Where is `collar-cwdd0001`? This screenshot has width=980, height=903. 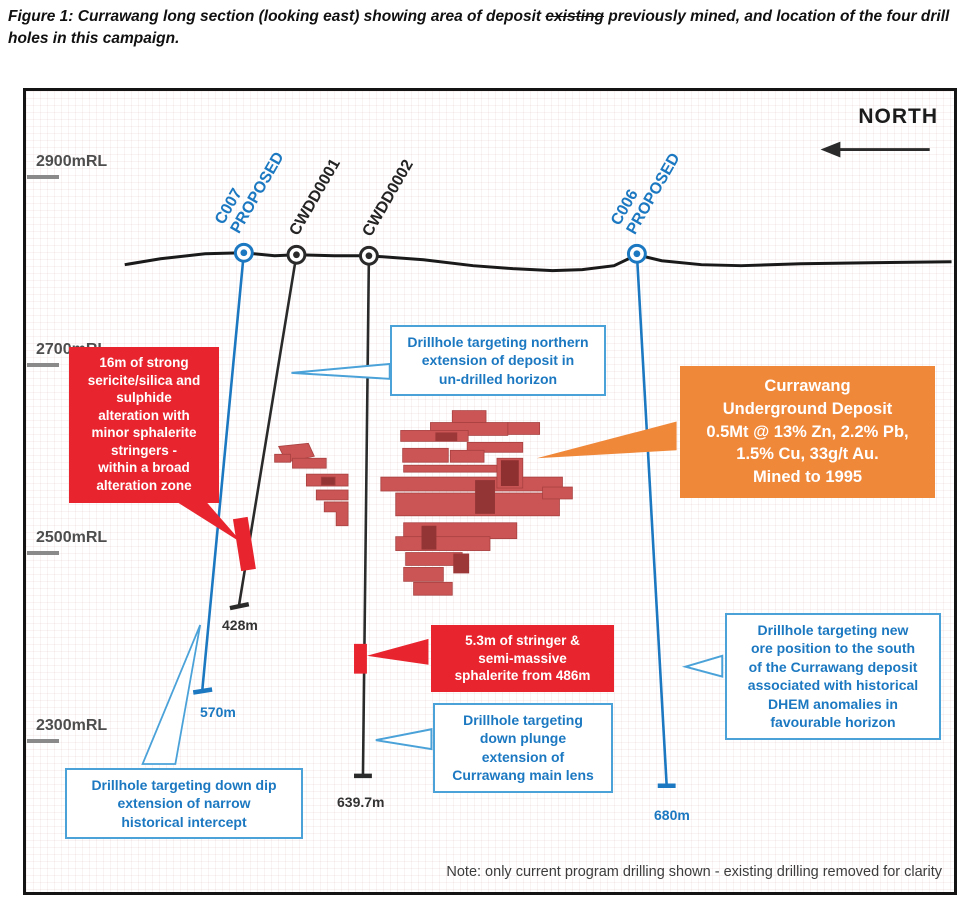 collar-cwdd0001 is located at coordinates (296, 254).